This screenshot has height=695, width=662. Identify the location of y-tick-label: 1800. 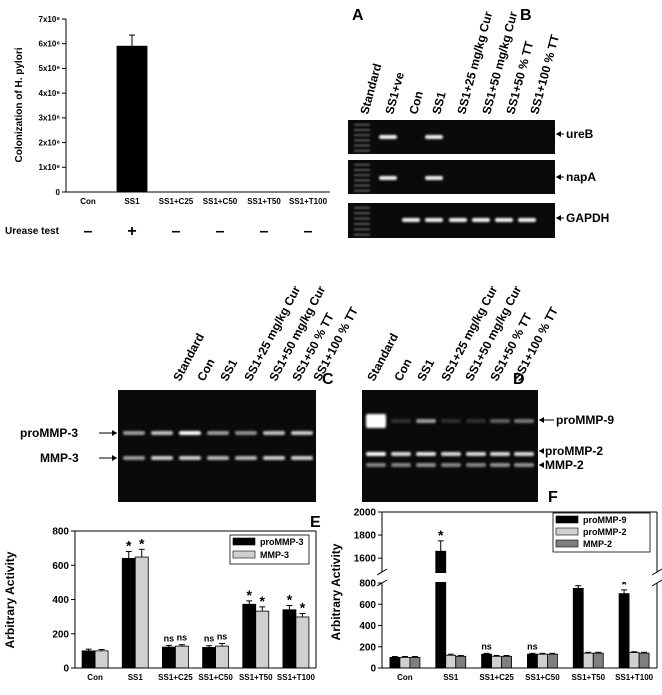
(365, 536).